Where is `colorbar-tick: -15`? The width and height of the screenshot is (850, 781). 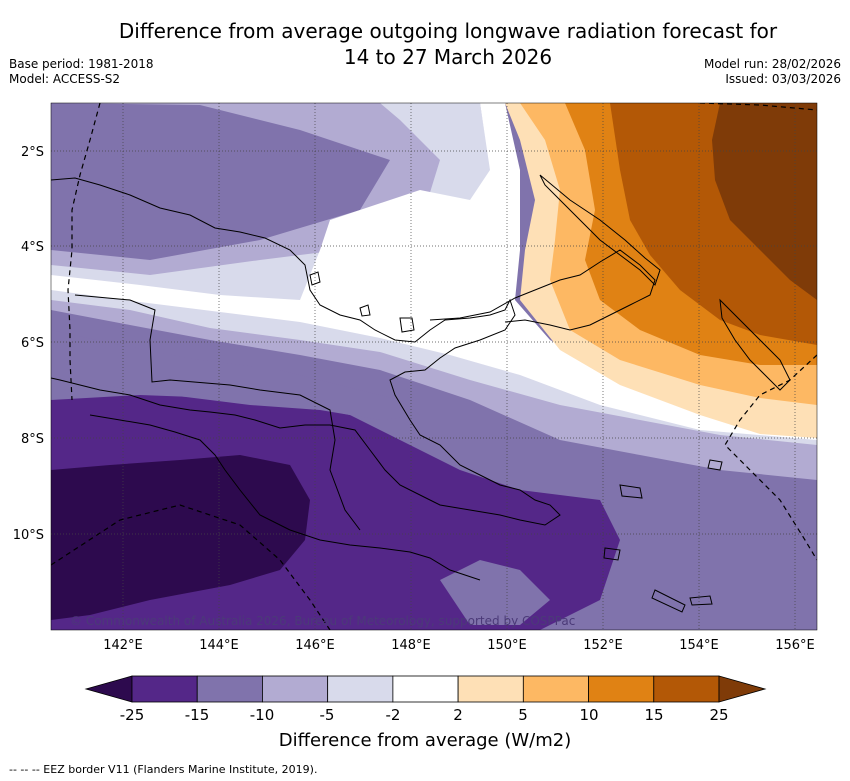 colorbar-tick: -15 is located at coordinates (197, 715).